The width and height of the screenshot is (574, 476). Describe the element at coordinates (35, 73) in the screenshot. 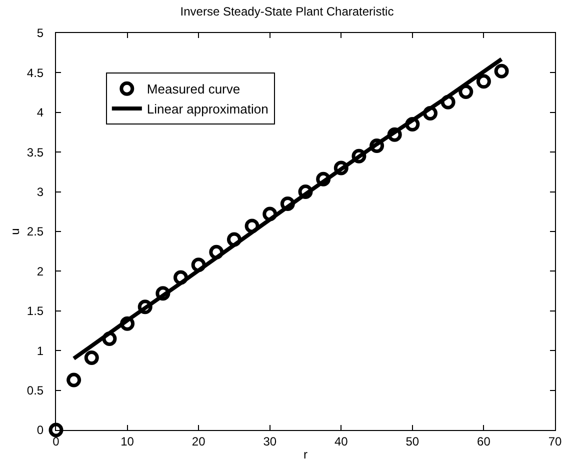

I see `y-tick-label: 4.5` at that location.